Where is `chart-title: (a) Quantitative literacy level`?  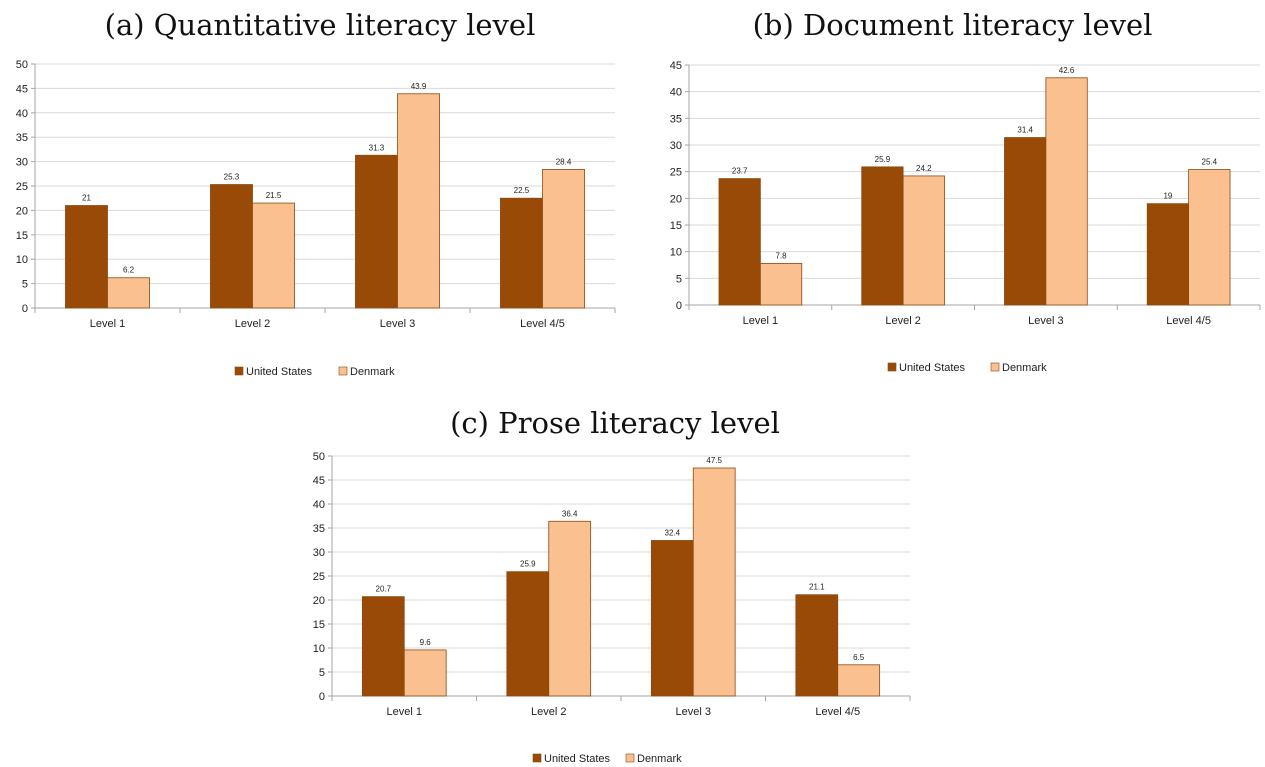 chart-title: (a) Quantitative literacy level is located at coordinates (320, 25).